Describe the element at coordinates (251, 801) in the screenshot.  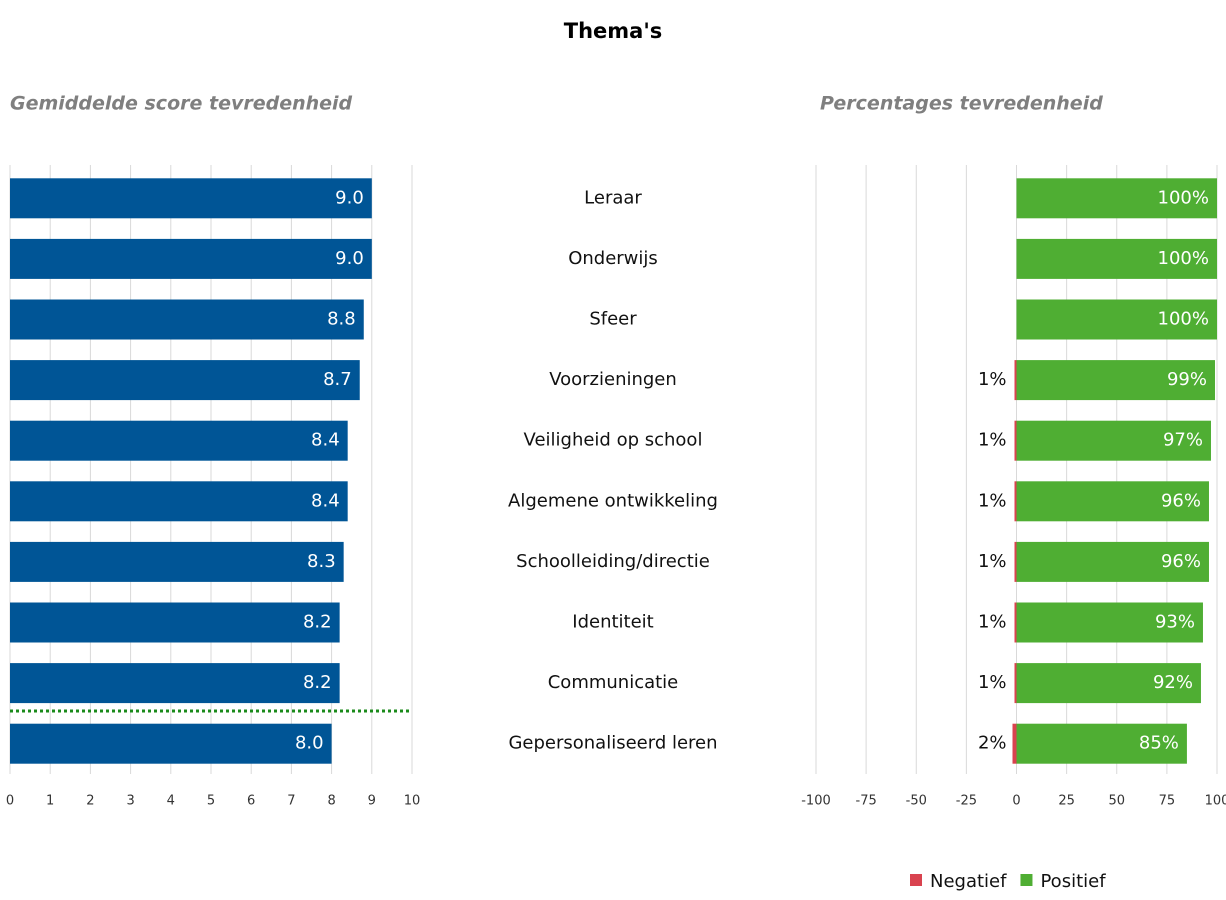
I see `x-tick-label: 6` at that location.